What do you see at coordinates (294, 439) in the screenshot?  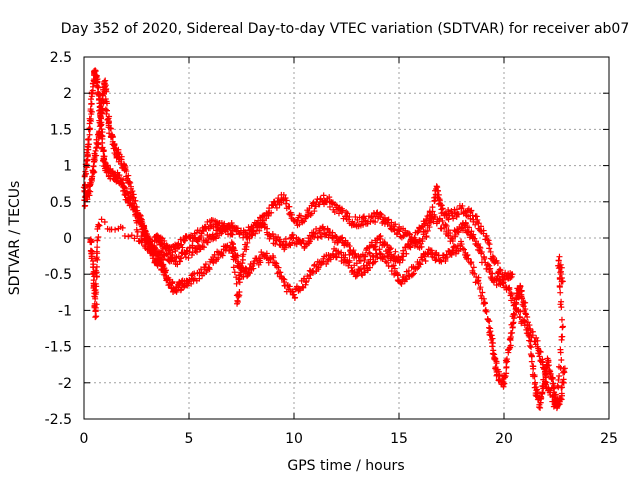 I see `x-tick-label: 10` at bounding box center [294, 439].